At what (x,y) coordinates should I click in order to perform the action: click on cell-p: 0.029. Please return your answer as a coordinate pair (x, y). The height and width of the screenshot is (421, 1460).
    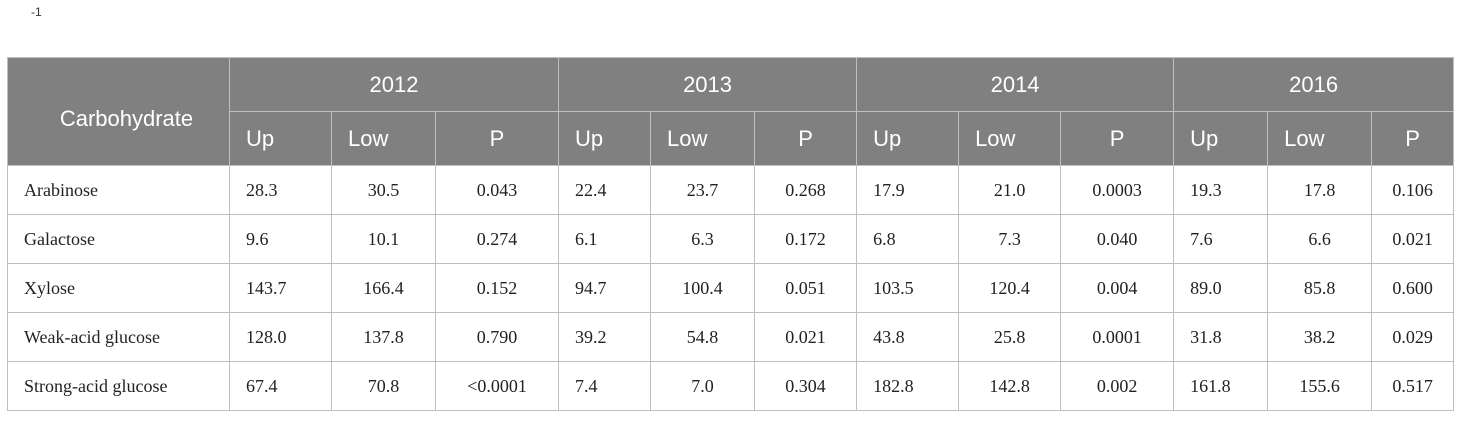
    Looking at the image, I should click on (1413, 337).